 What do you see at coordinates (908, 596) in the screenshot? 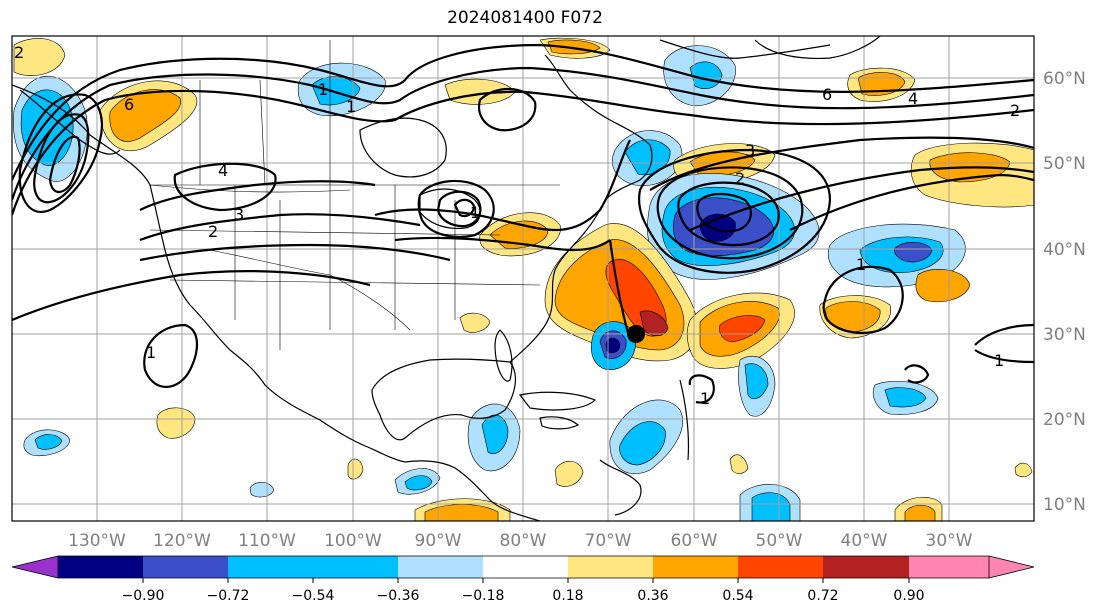
I see `colorbar-tick-label: 0.90` at bounding box center [908, 596].